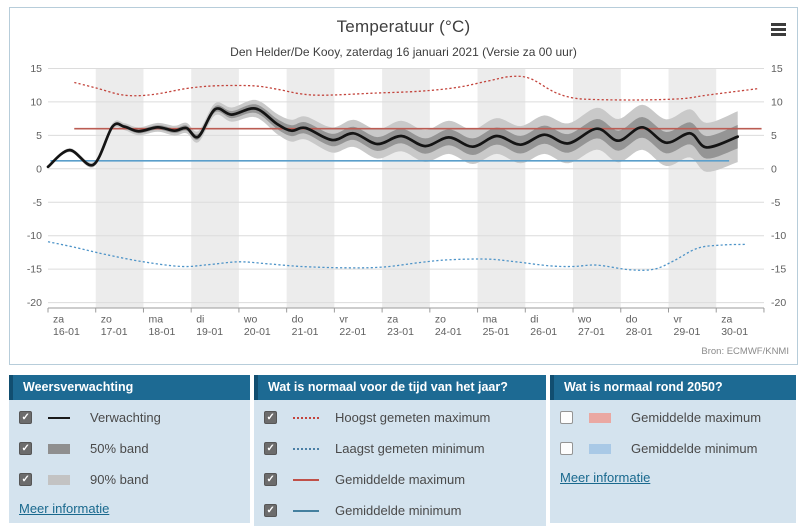 This screenshot has width=805, height=526. Describe the element at coordinates (36, 102) in the screenshot. I see `y-axis-label-left: 10` at that location.